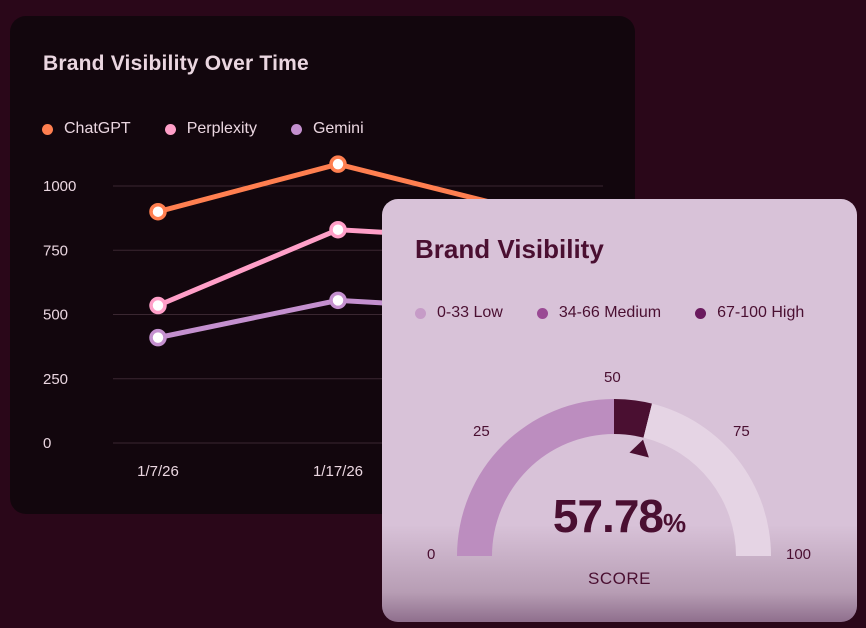  Describe the element at coordinates (47, 129) in the screenshot. I see `legend-dot-chatgpt` at that location.